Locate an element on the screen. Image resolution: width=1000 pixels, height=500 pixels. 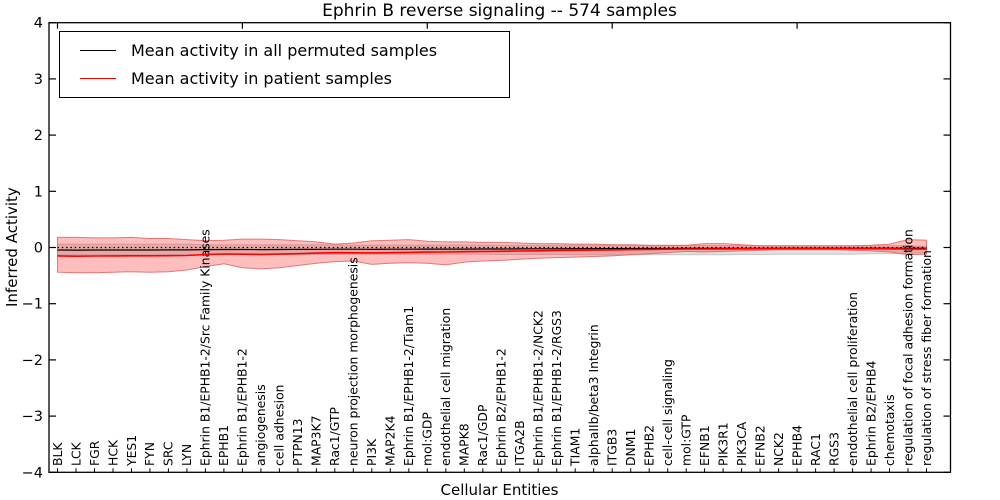
x-tick-label: endothelial cell migration is located at coordinates (445, 387).